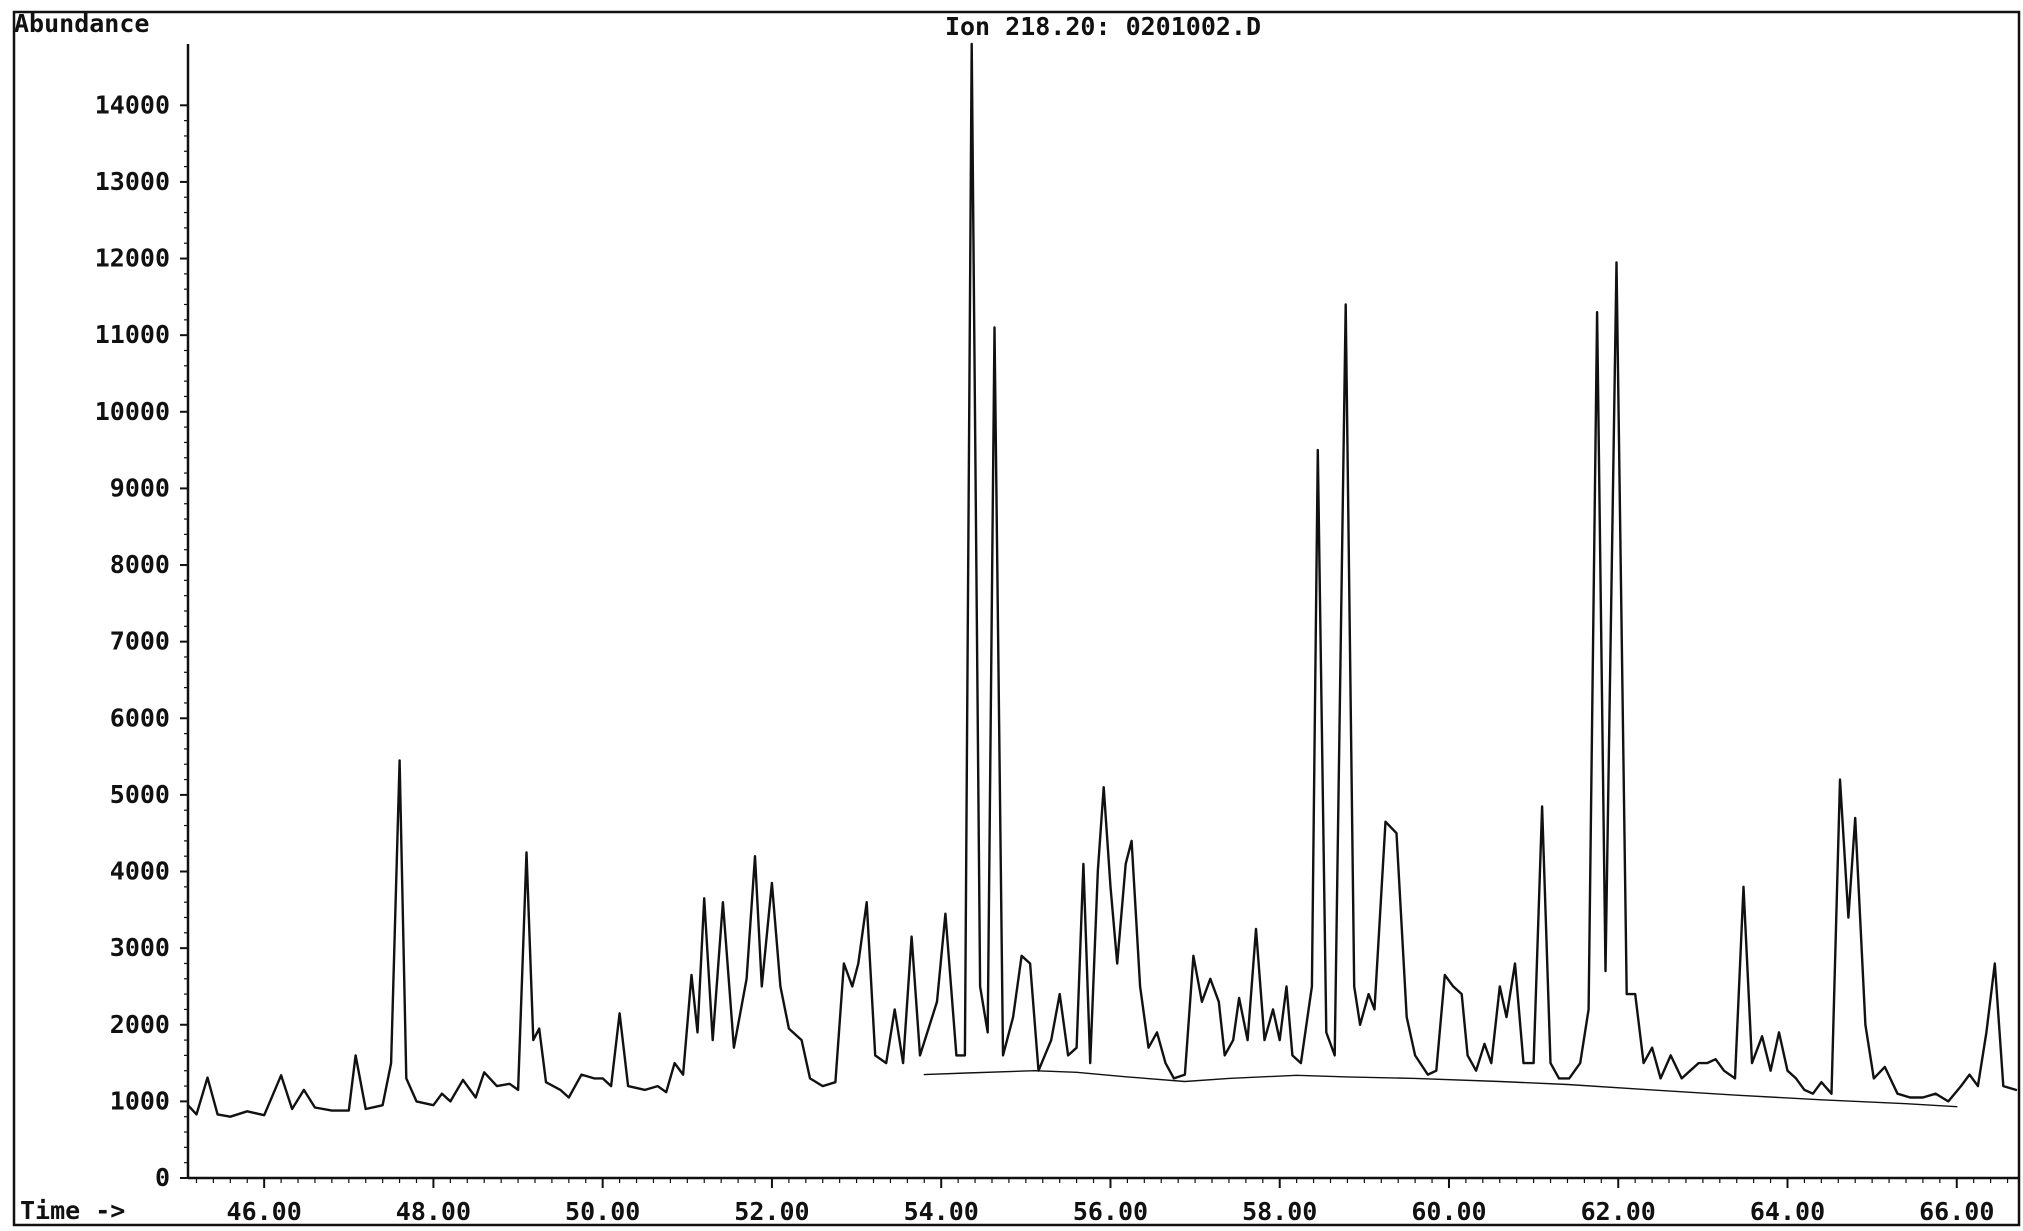 This screenshot has width=2023, height=1231. What do you see at coordinates (1618, 1211) in the screenshot?
I see `x-tick-label: 62.00` at bounding box center [1618, 1211].